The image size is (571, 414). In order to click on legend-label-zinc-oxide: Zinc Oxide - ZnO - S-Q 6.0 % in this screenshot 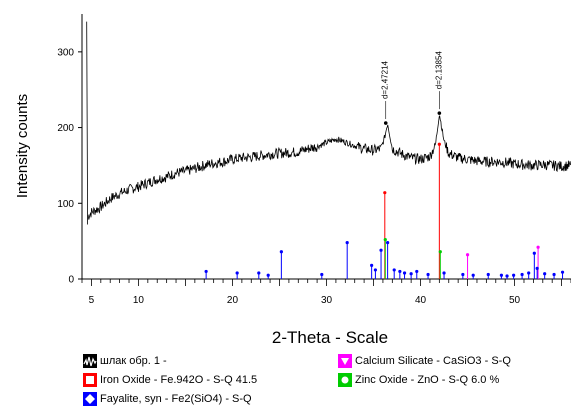, I will do `click(427, 380)`.